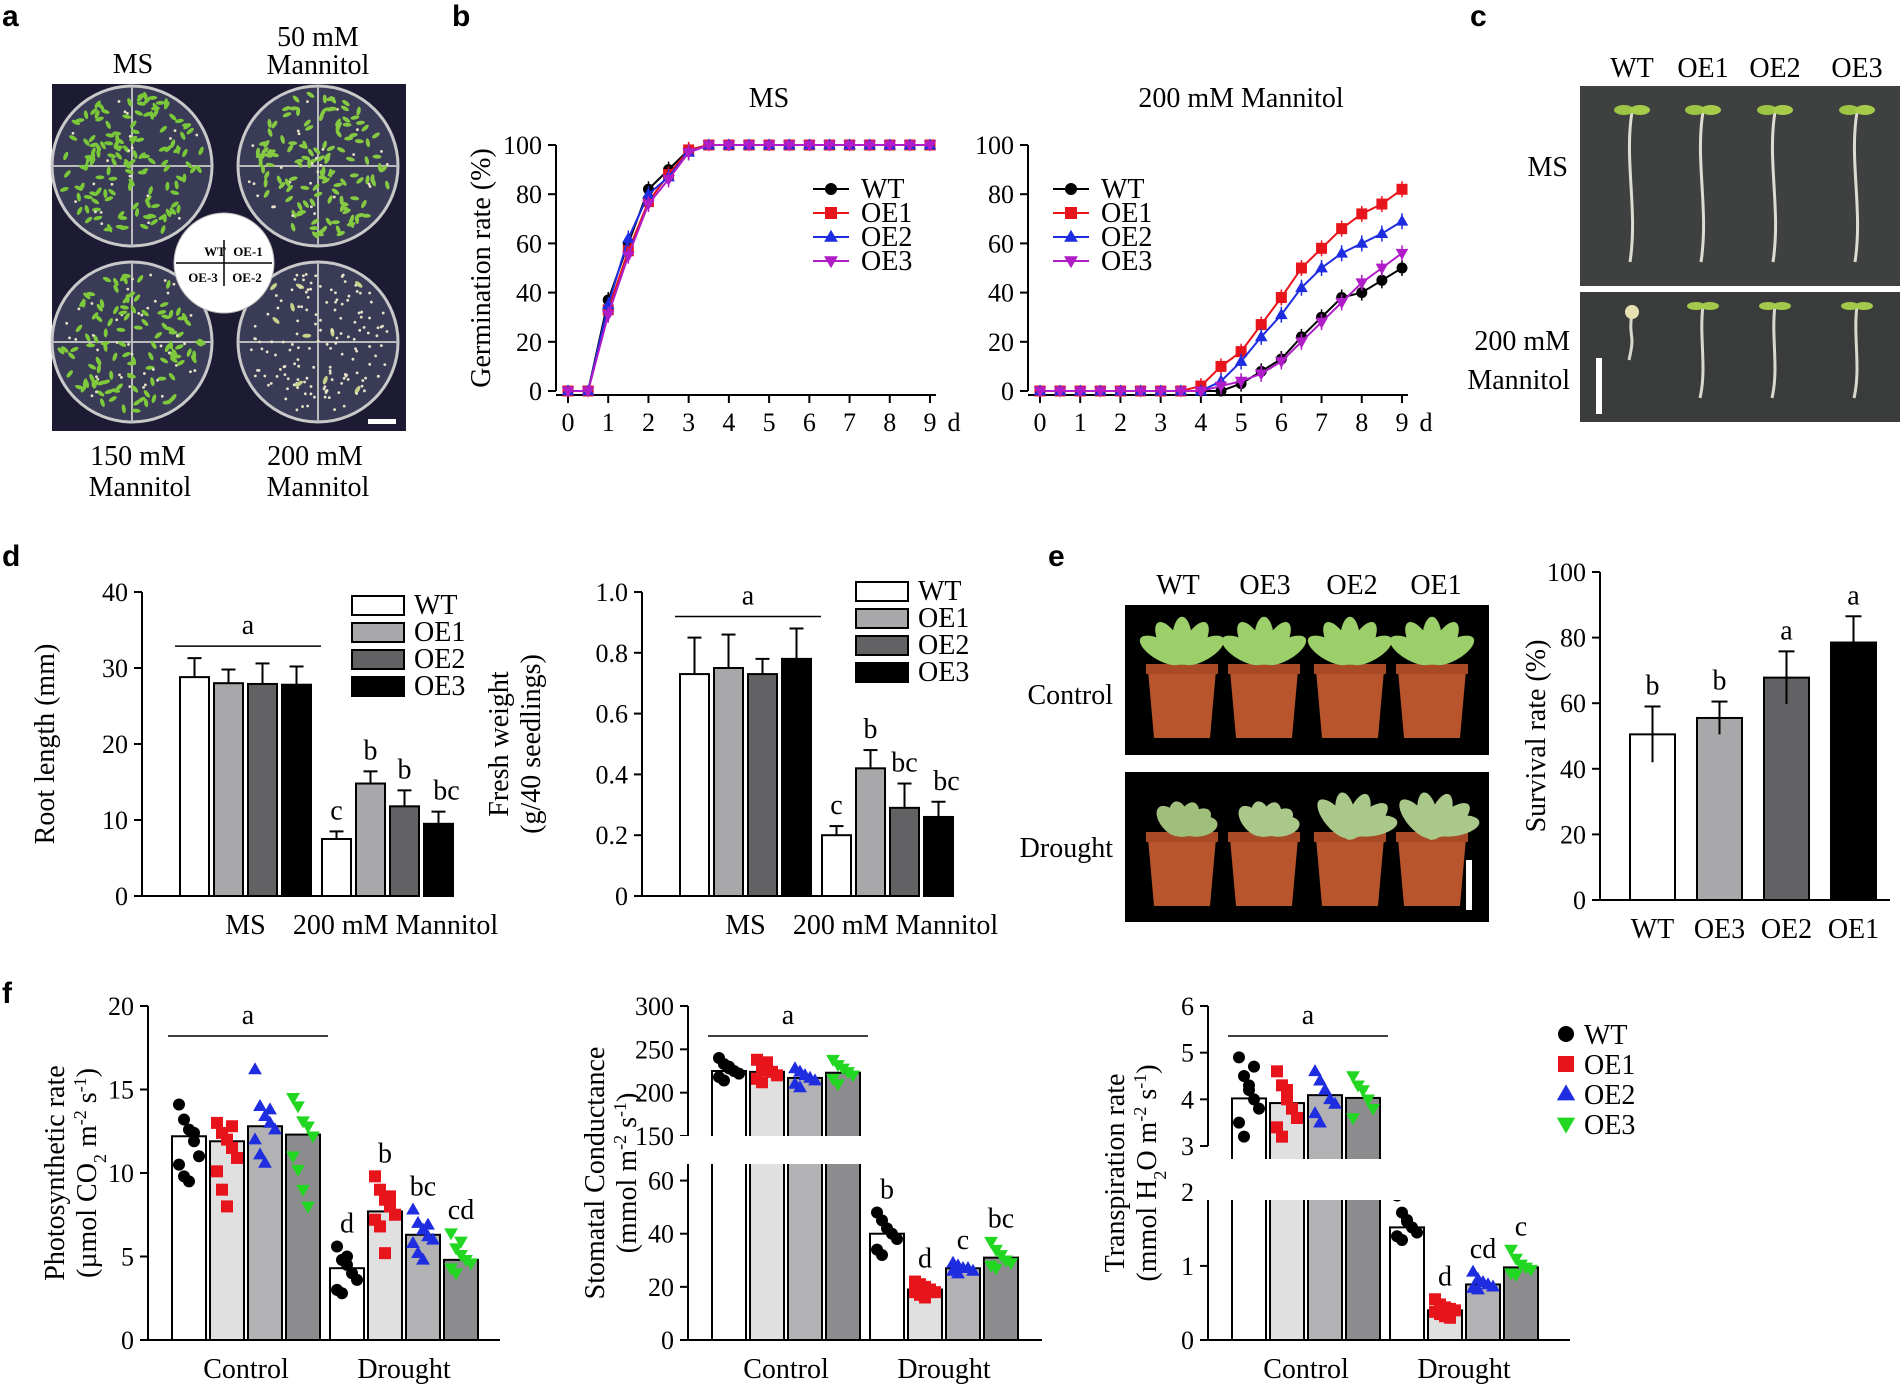 The image size is (1900, 1390). I want to click on x-tick-label: 2, so click(648, 422).